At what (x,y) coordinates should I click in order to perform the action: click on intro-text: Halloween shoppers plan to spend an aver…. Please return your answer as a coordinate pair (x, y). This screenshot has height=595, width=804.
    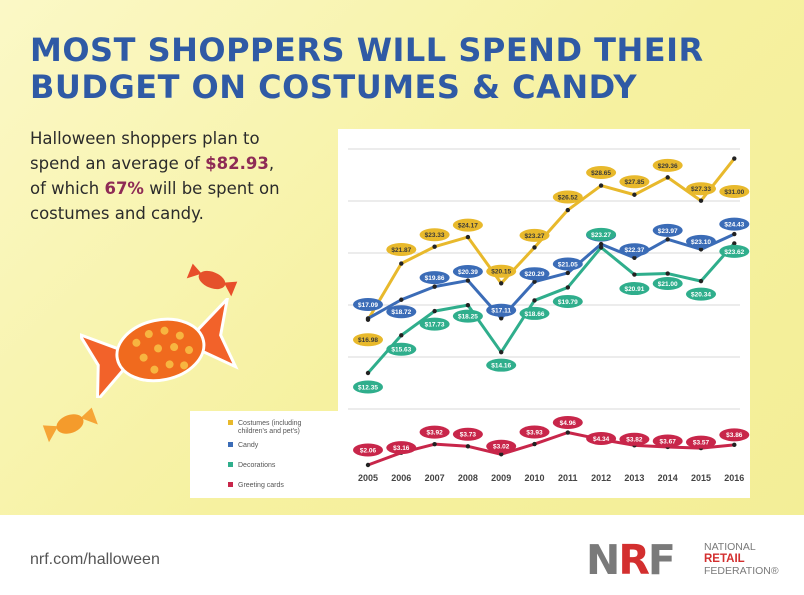
    Looking at the image, I should click on (180, 176).